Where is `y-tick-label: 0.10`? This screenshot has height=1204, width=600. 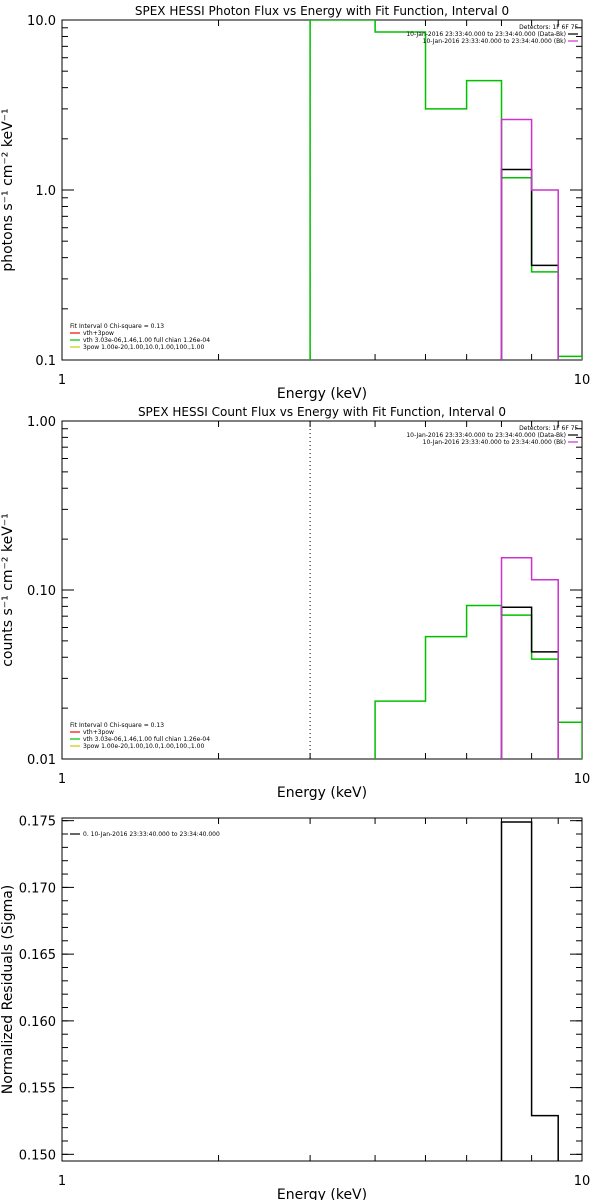 y-tick-label: 0.10 is located at coordinates (41, 591).